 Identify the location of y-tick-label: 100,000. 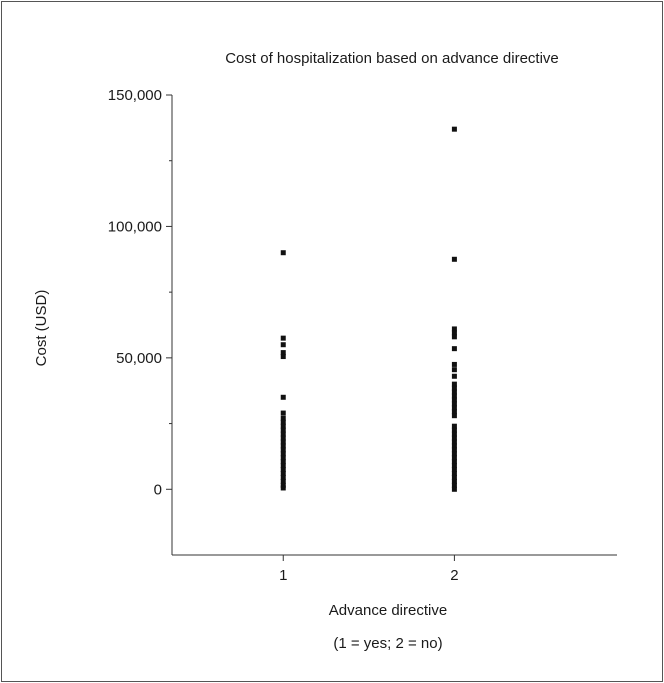
(135, 226).